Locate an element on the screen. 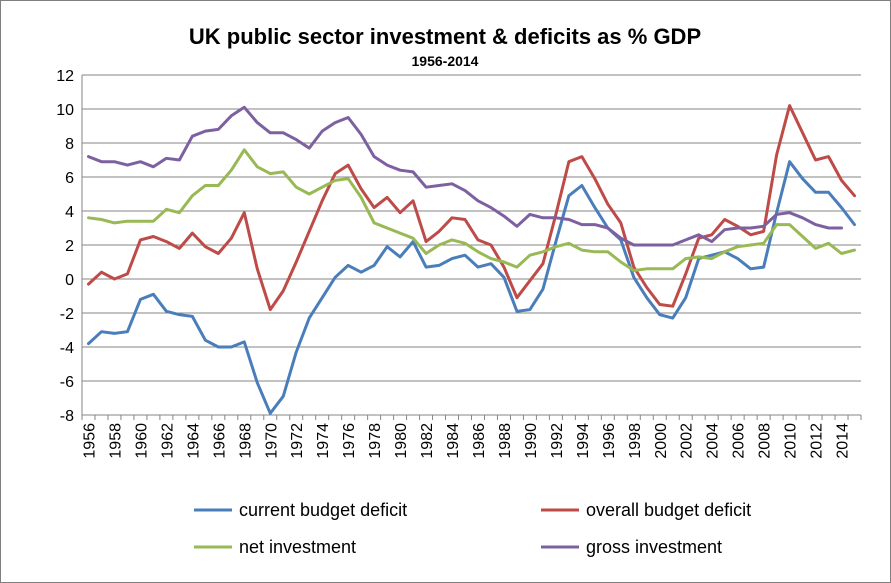  x-tick-label: 1956 is located at coordinates (89, 441).